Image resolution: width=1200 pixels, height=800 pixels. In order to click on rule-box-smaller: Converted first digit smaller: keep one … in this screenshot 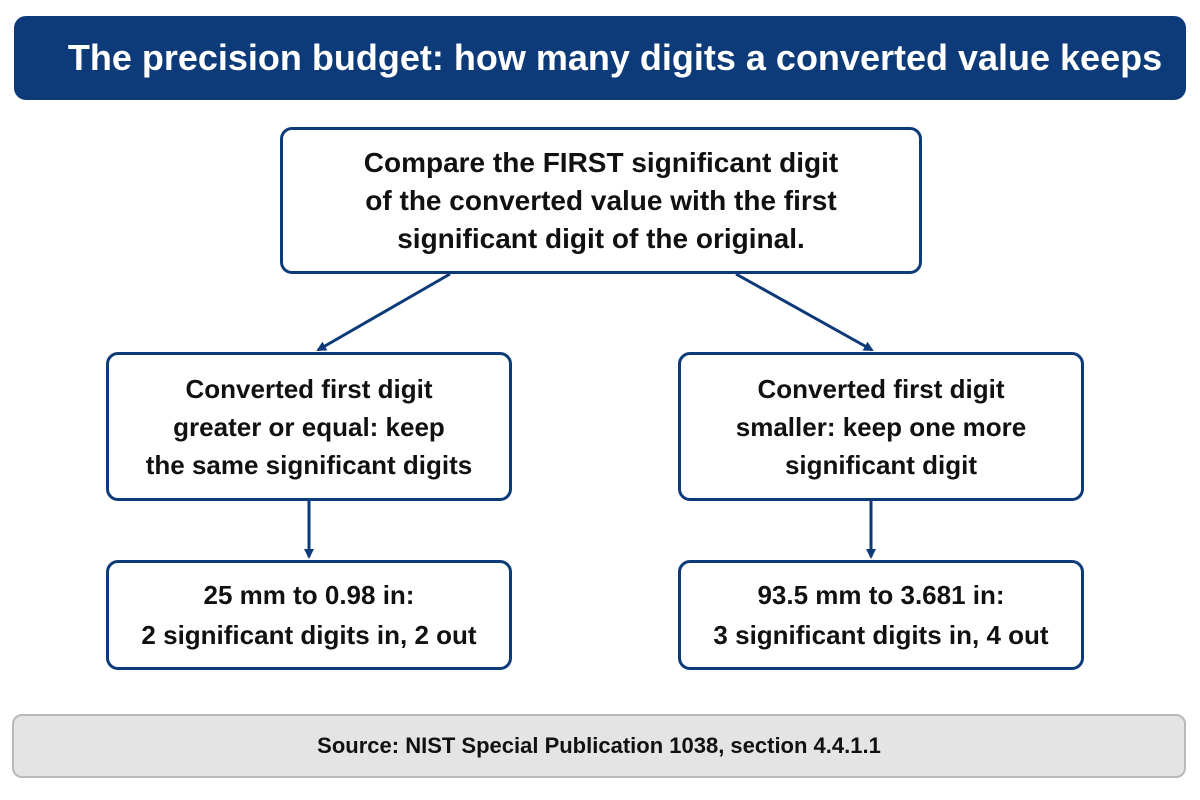, I will do `click(881, 426)`.